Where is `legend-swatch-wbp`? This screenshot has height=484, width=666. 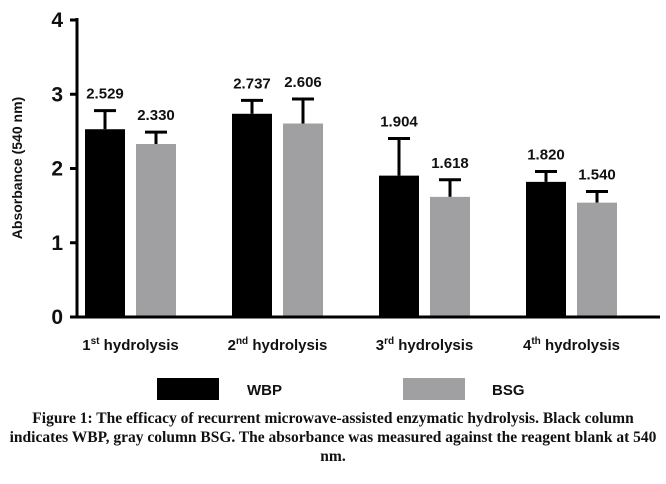
legend-swatch-wbp is located at coordinates (188, 389).